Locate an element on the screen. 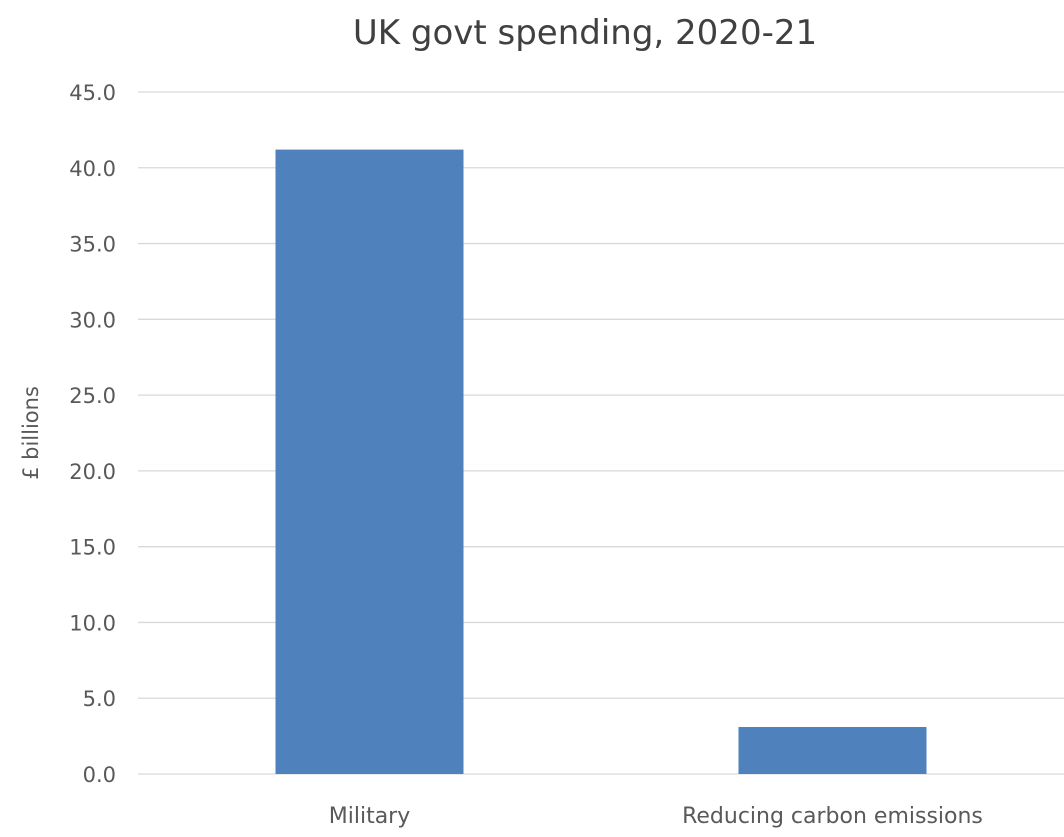  y-axis-label: £ billions is located at coordinates (31, 433).